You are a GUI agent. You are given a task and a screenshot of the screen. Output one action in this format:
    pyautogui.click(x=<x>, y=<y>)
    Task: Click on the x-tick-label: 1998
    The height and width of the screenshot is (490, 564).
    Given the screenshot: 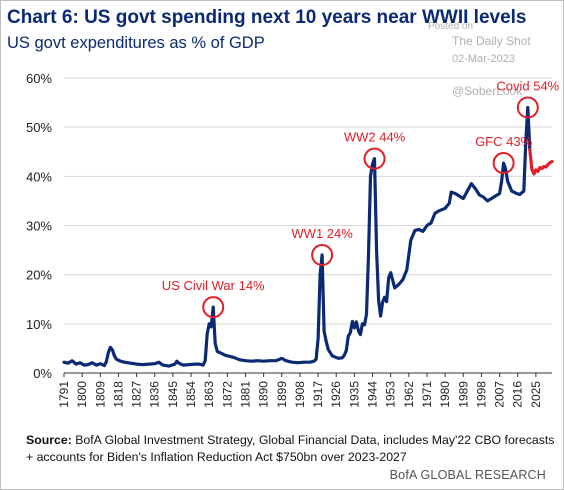 What is the action you would take?
    pyautogui.click(x=481, y=394)
    